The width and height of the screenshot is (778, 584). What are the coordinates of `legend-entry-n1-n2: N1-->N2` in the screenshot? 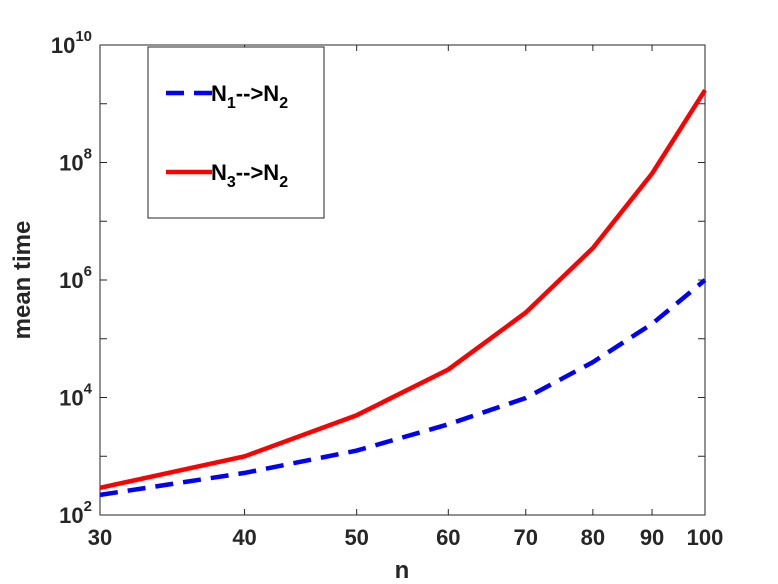 It's located at (249, 96).